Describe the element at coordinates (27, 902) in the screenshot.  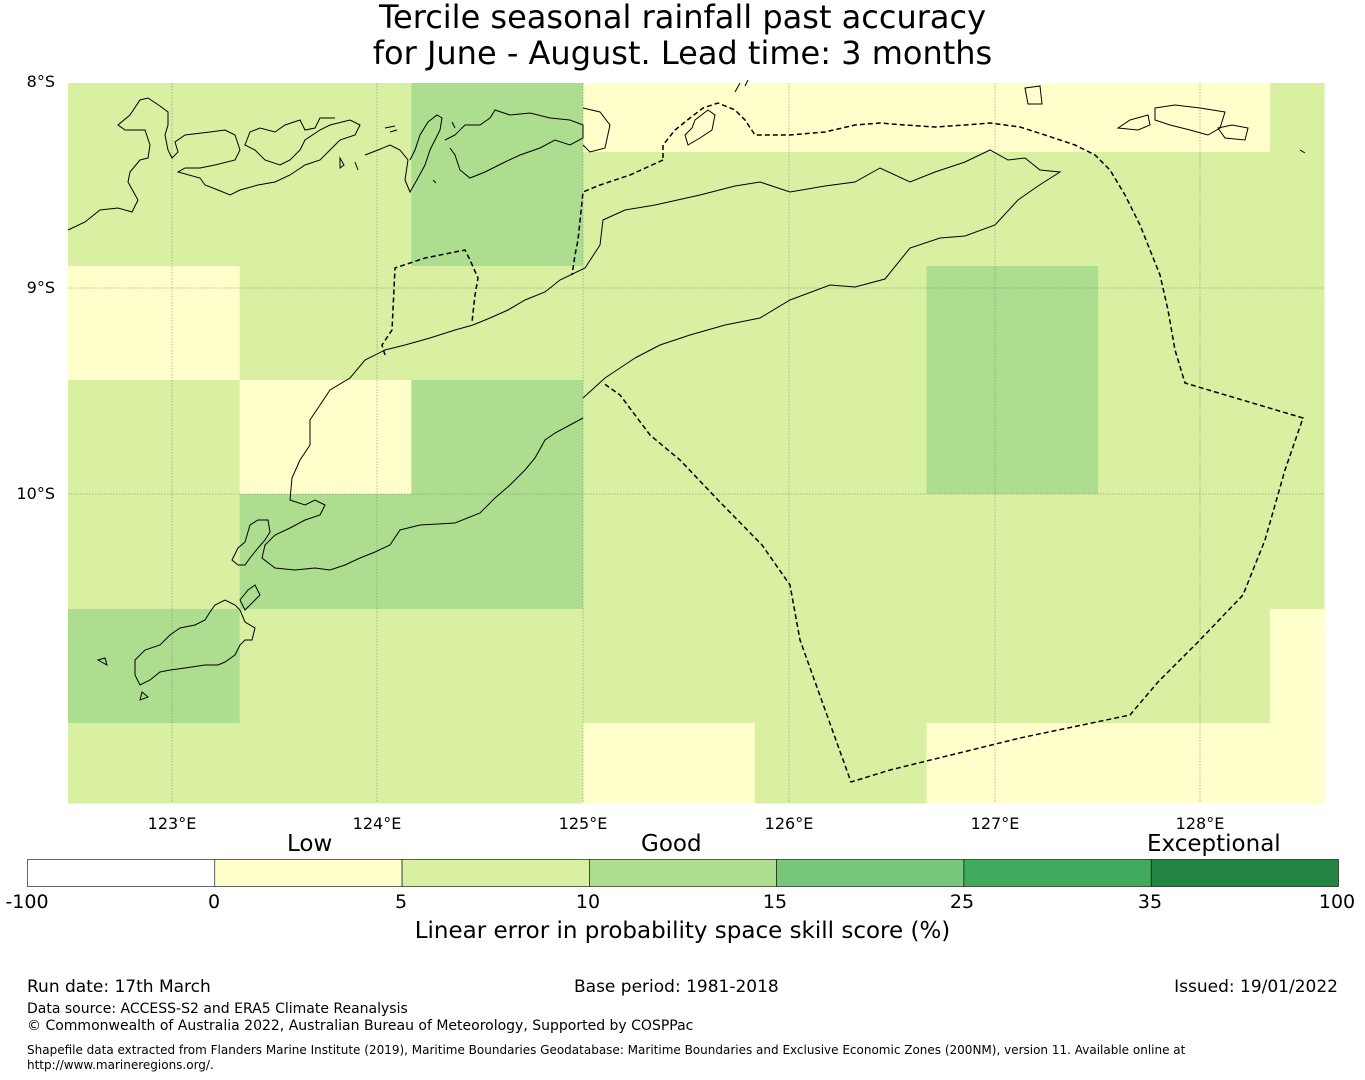
I see `colorbar-tick: -100` at that location.